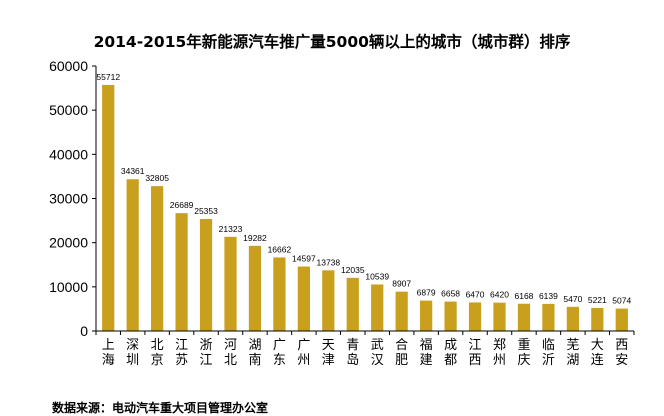 The image size is (664, 416). Describe the element at coordinates (303, 353) in the screenshot. I see `x-category-label: 广州` at that location.